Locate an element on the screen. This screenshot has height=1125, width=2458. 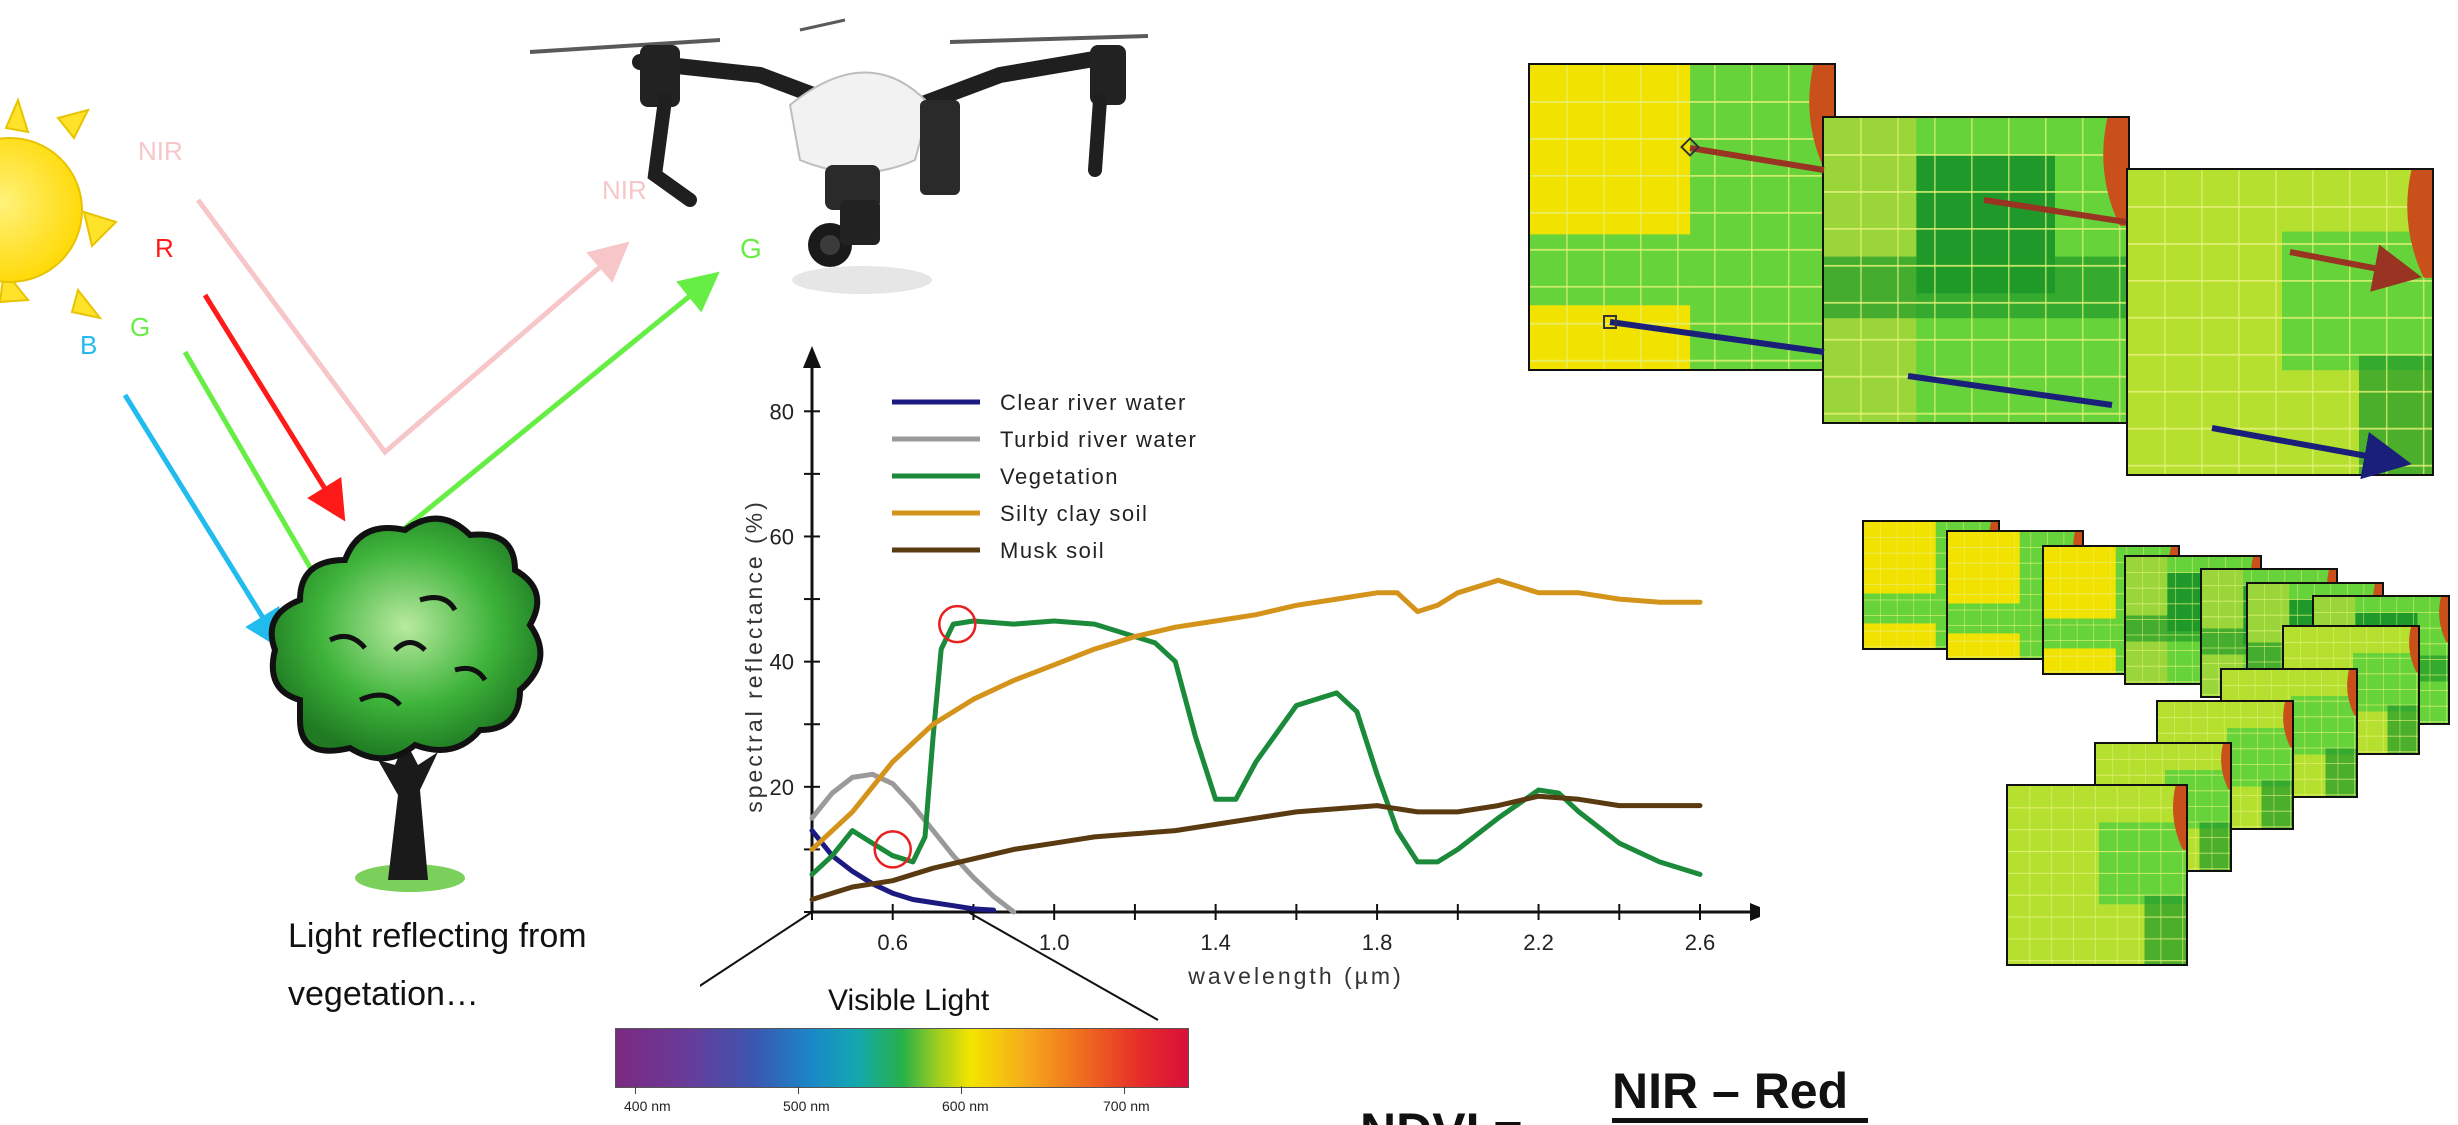
x-tick-label: 2.6 is located at coordinates (1700, 942).